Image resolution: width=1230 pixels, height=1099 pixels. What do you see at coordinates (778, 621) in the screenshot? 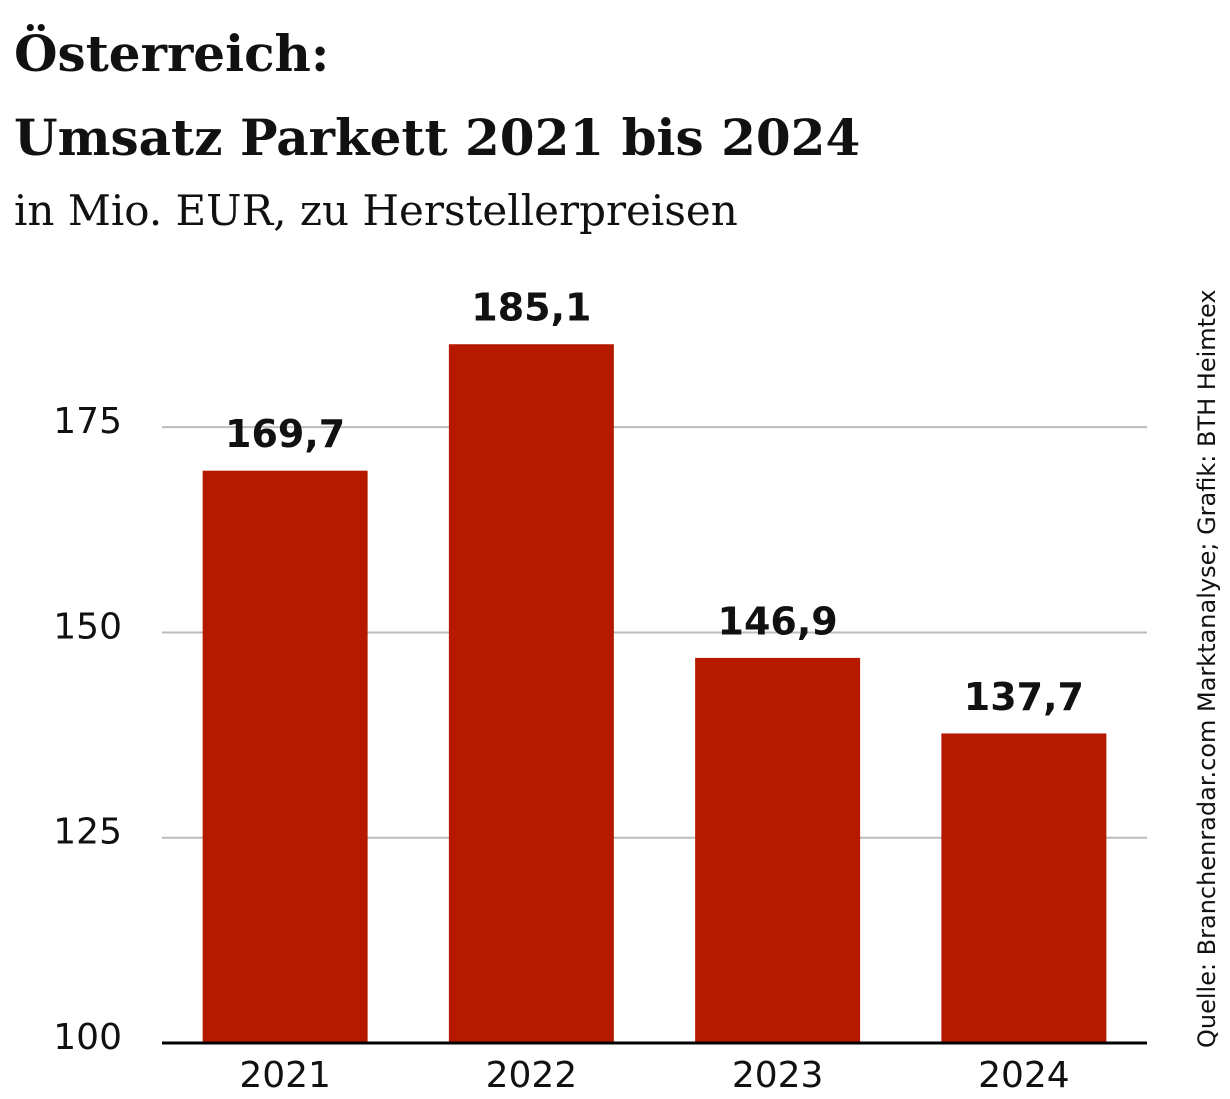
I see `value-label: 146,9` at bounding box center [778, 621].